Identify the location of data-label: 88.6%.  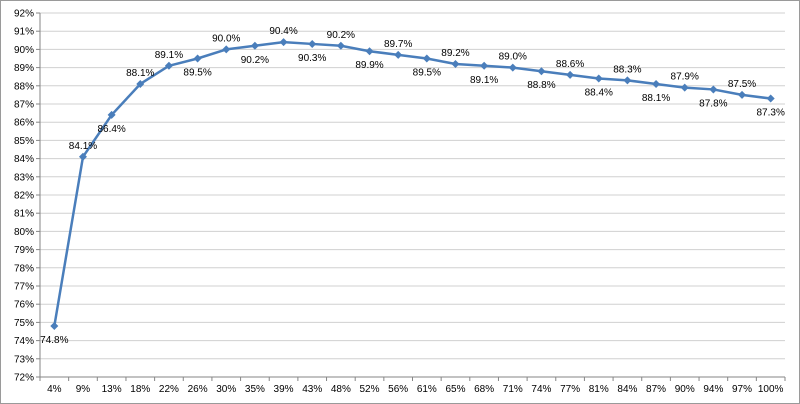
(570, 64).